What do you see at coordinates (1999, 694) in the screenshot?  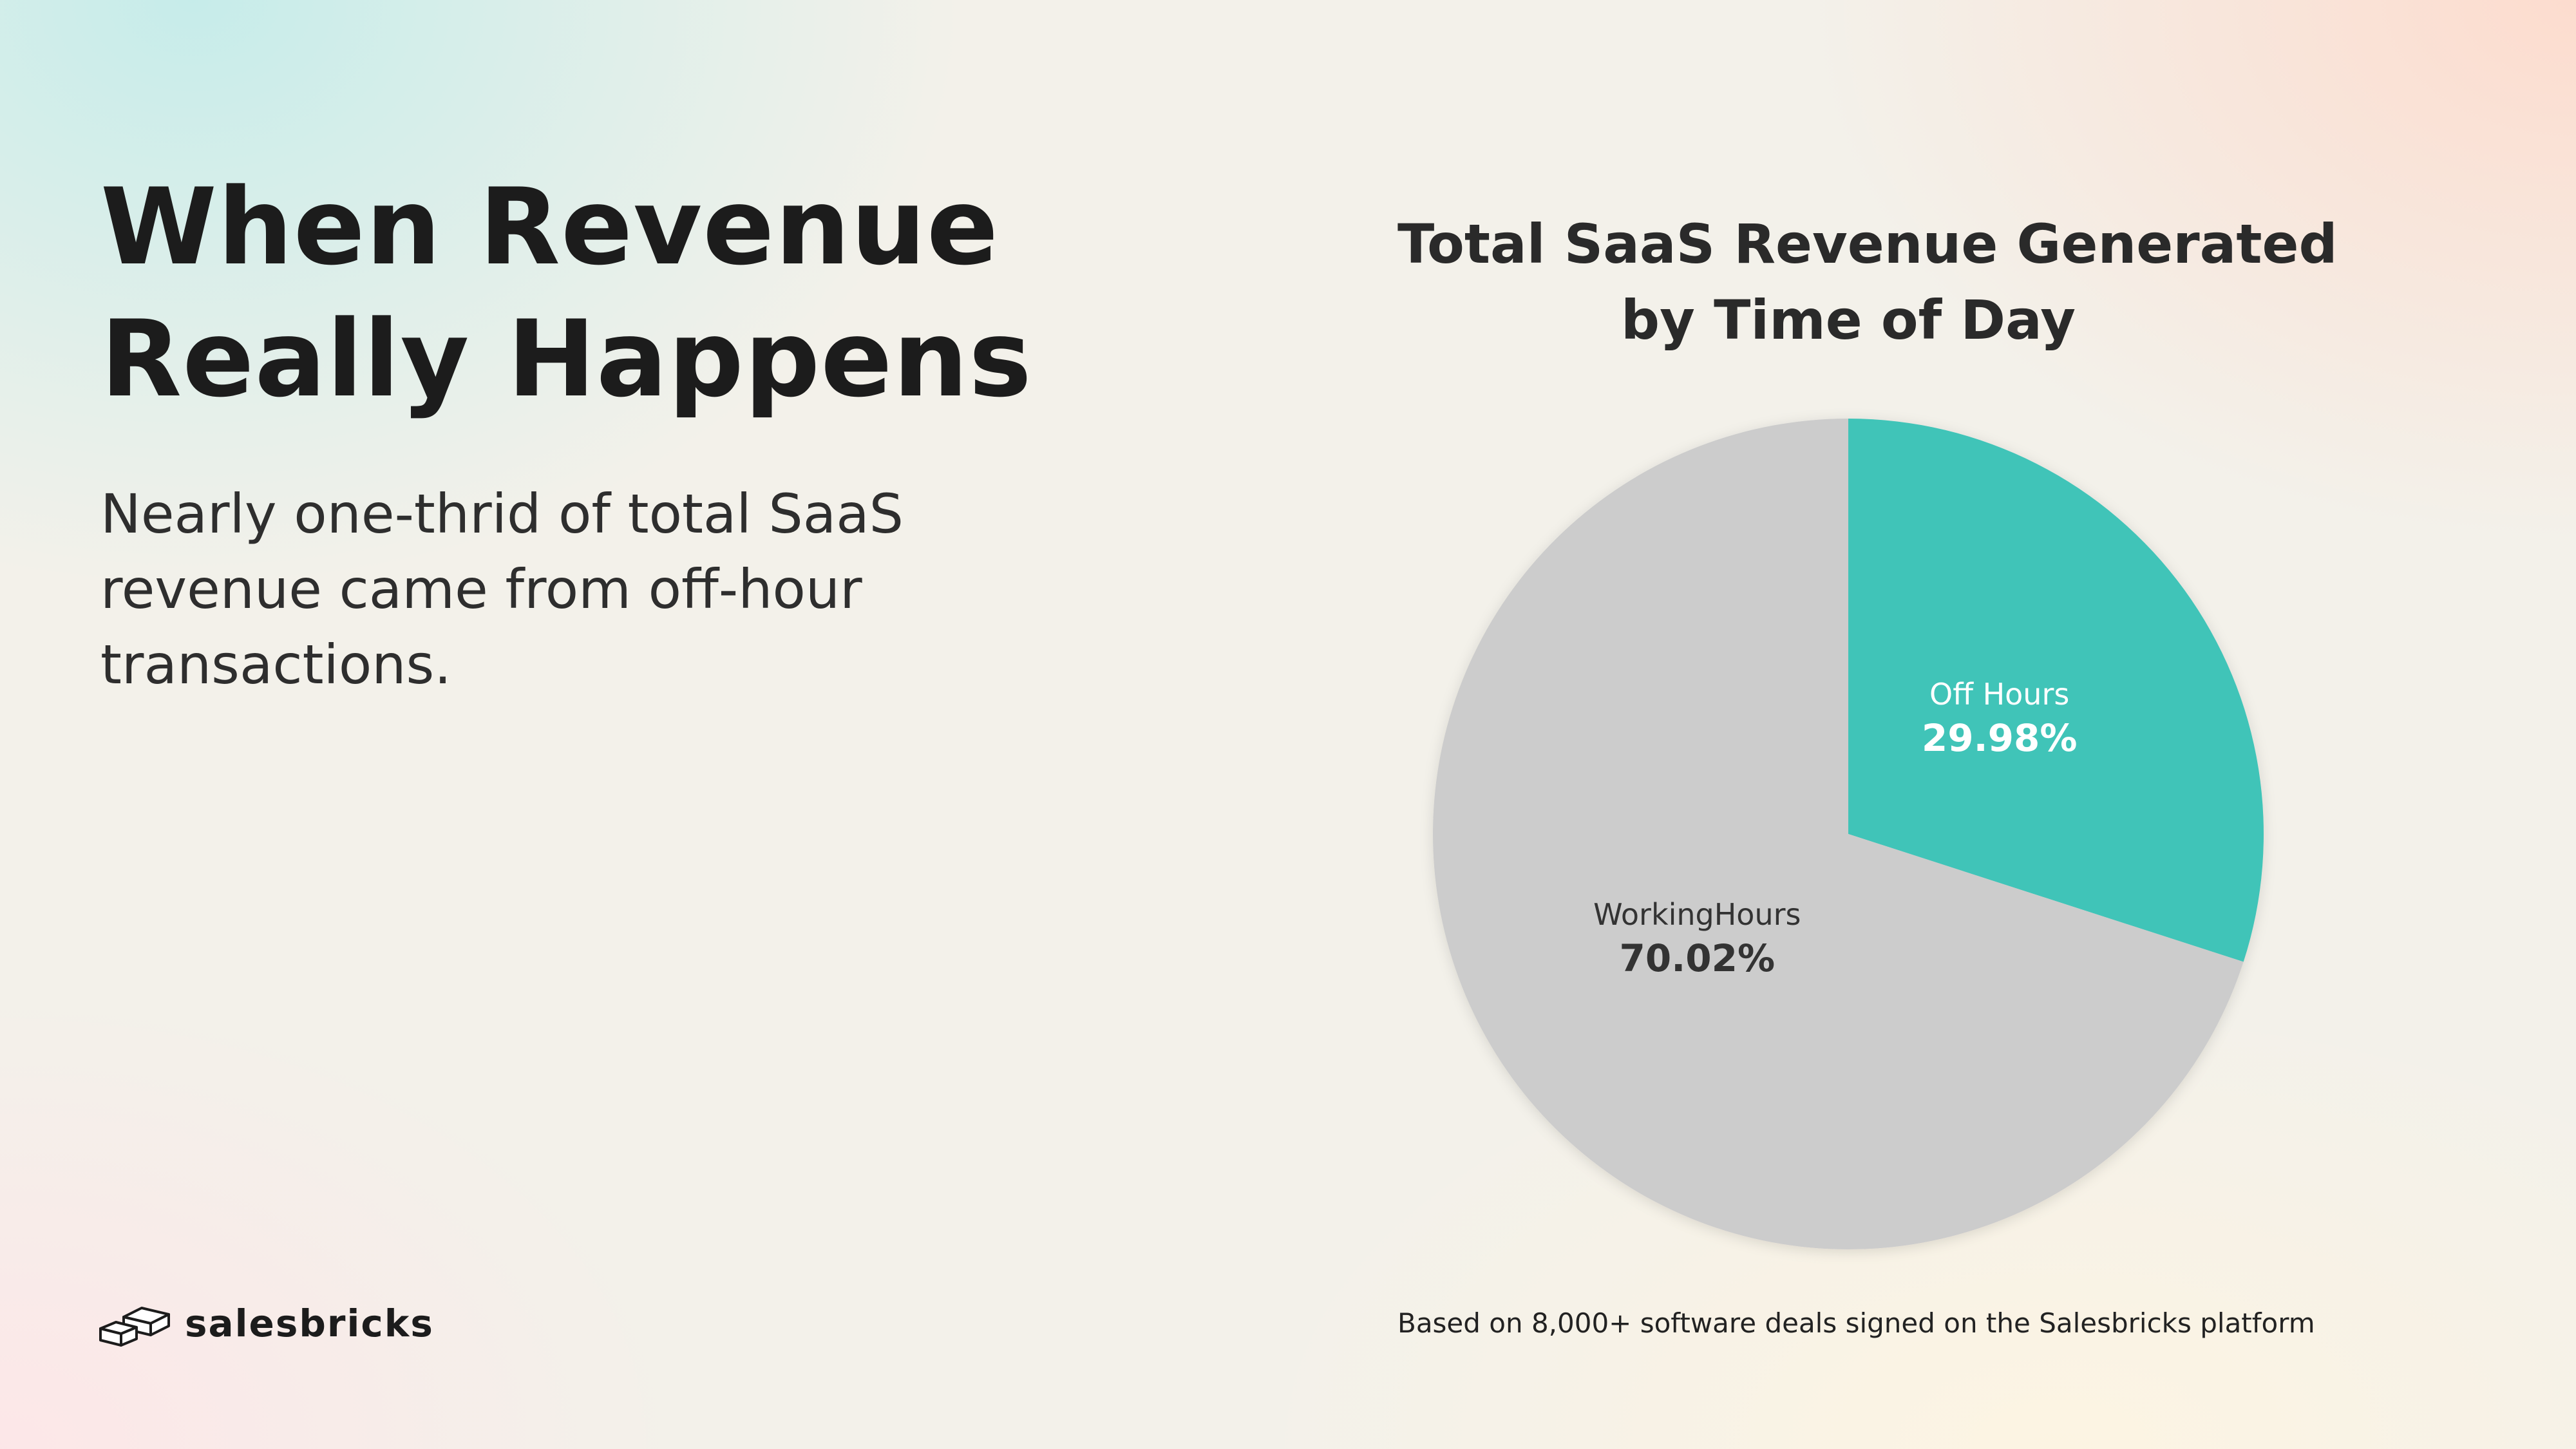 I see `slice-label-name-0: Off Hours` at bounding box center [1999, 694].